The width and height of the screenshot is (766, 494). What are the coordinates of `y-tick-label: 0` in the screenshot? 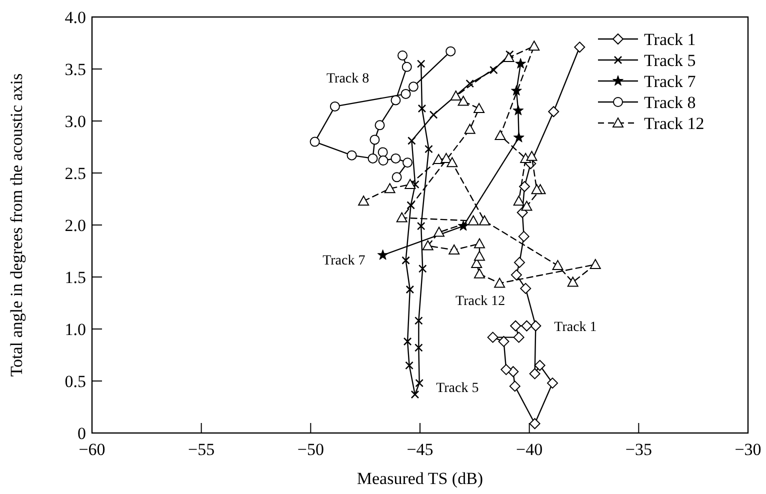 It's located at (82, 433).